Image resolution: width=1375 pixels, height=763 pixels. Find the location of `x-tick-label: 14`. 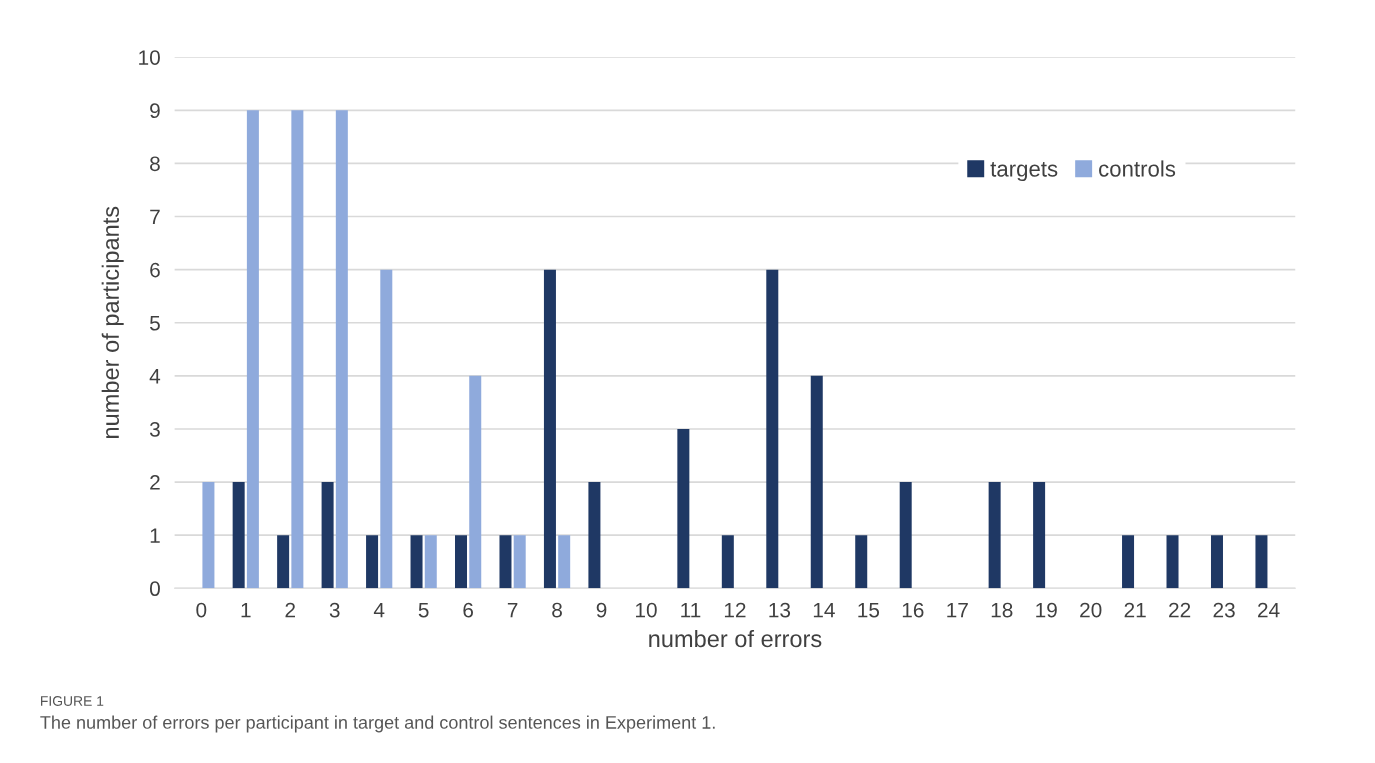

x-tick-label: 14 is located at coordinates (824, 610).